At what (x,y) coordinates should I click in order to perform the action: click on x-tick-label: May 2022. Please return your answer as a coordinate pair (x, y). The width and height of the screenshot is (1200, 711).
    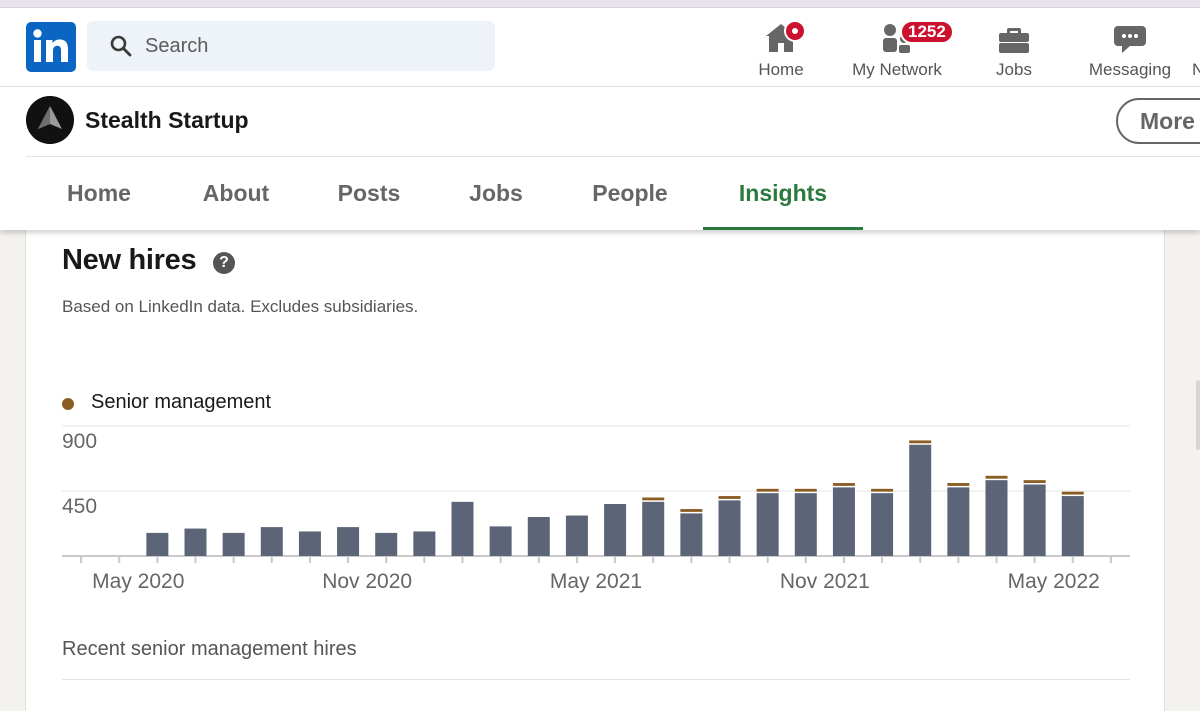
    Looking at the image, I should click on (1054, 581).